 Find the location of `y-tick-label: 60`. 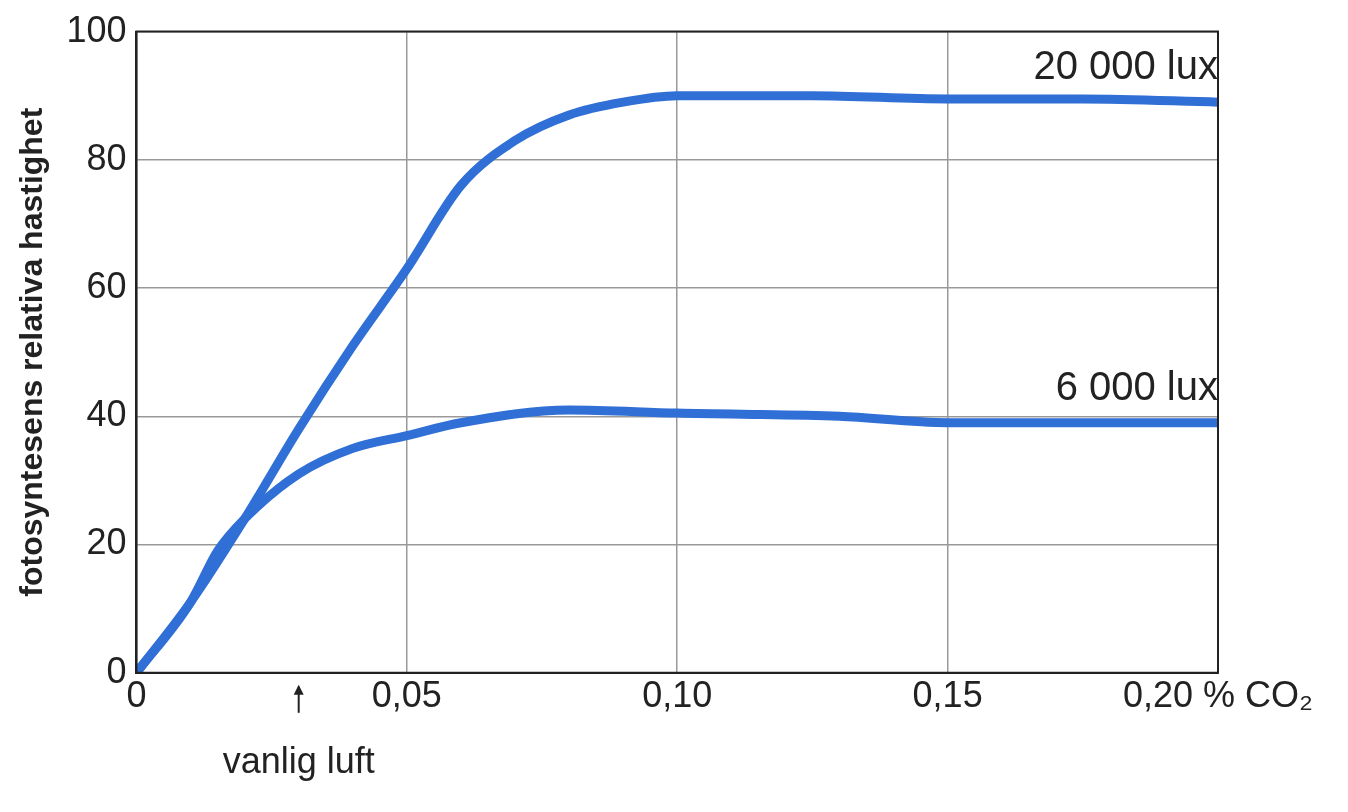

y-tick-label: 60 is located at coordinates (106, 285).